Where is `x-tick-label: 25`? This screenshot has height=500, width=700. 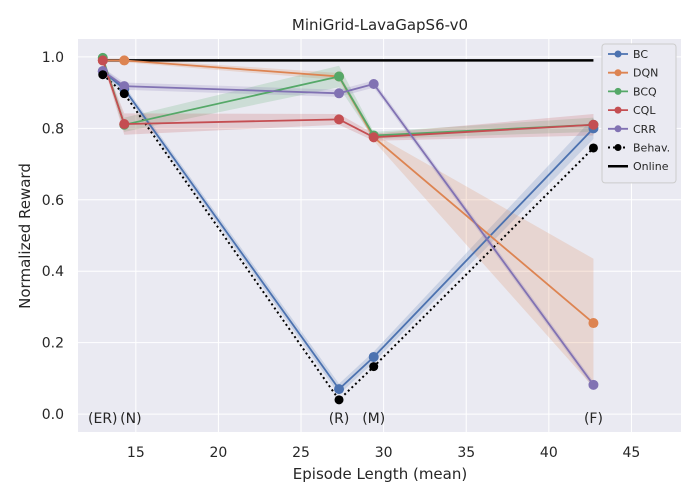 x-tick-label: 25 is located at coordinates (301, 453).